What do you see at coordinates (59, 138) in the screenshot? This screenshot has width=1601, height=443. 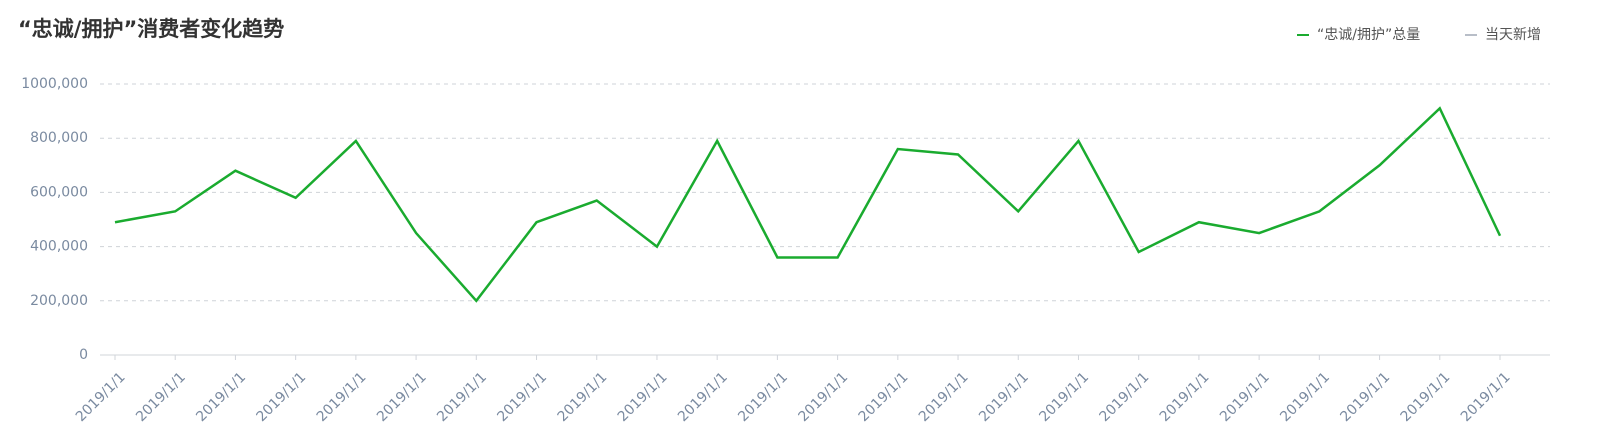 I see `y-tick-label: 800,000` at bounding box center [59, 138].